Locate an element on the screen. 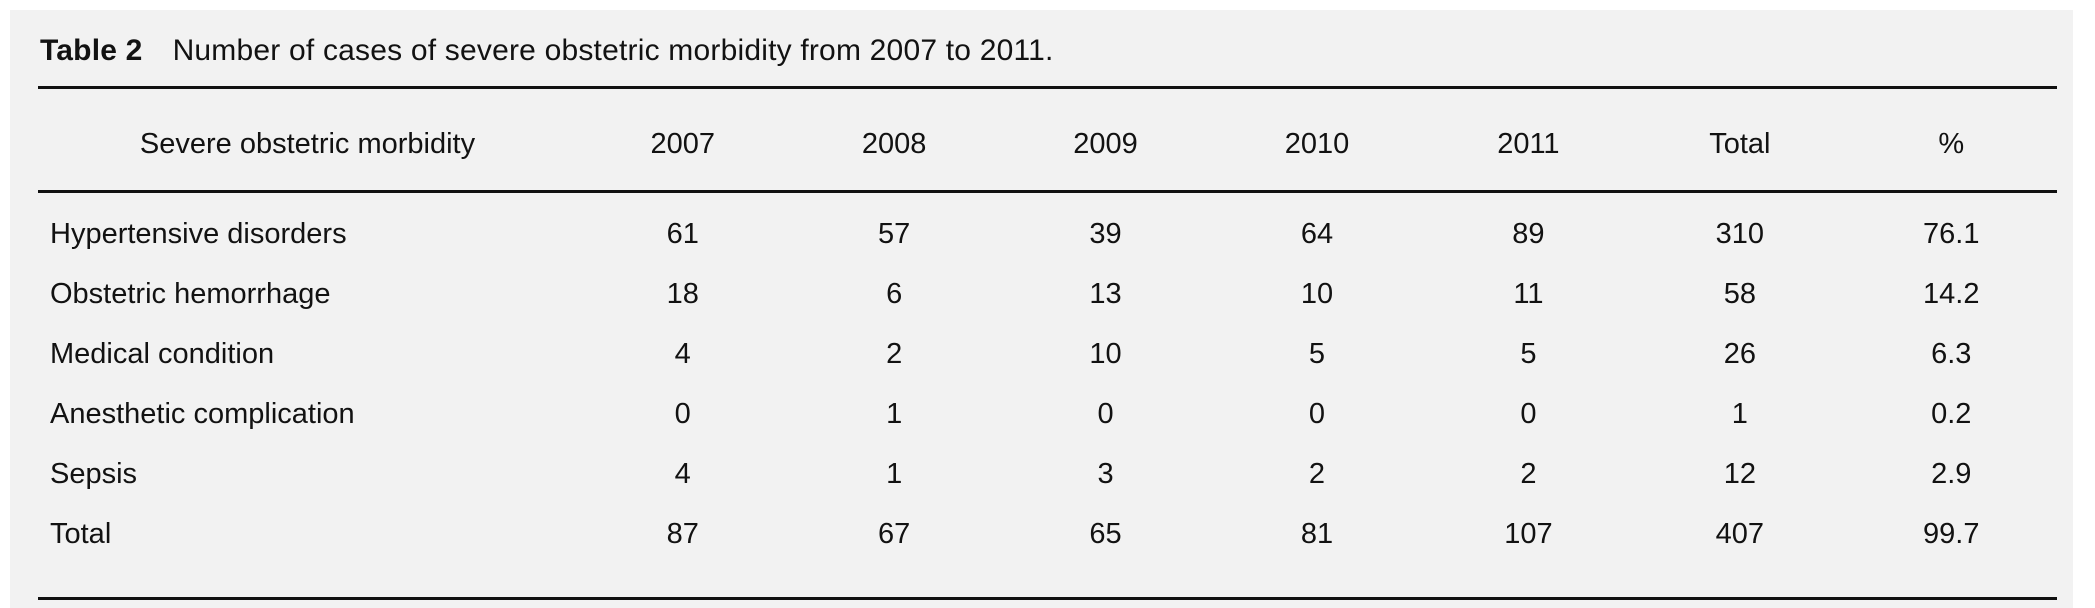 The height and width of the screenshot is (608, 2095). cell-value: 76.1 is located at coordinates (1951, 233).